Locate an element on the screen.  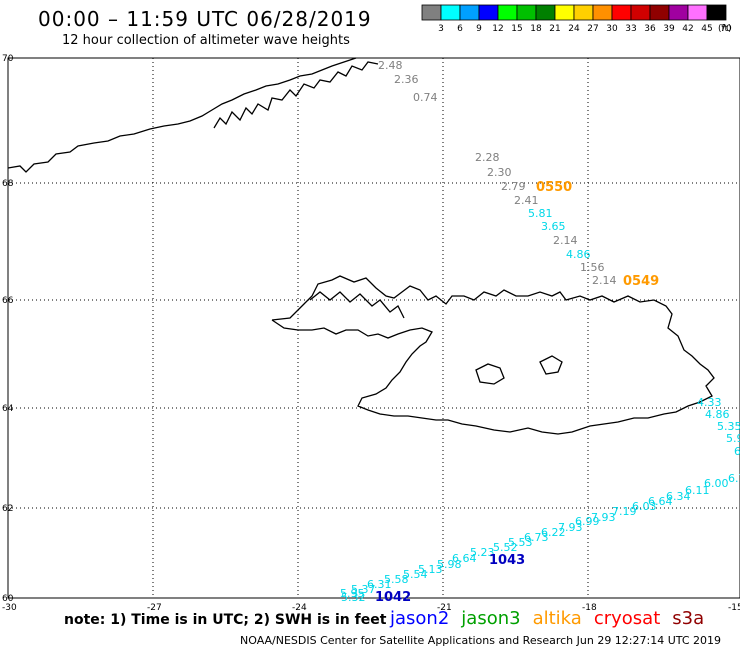
pass-time-label: 1042 is located at coordinates (393, 597).